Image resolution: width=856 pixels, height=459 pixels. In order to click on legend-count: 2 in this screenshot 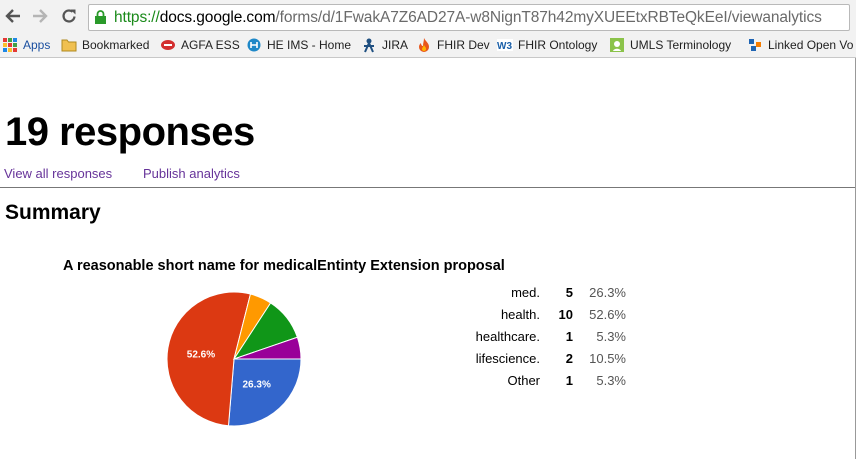, I will do `click(569, 358)`.